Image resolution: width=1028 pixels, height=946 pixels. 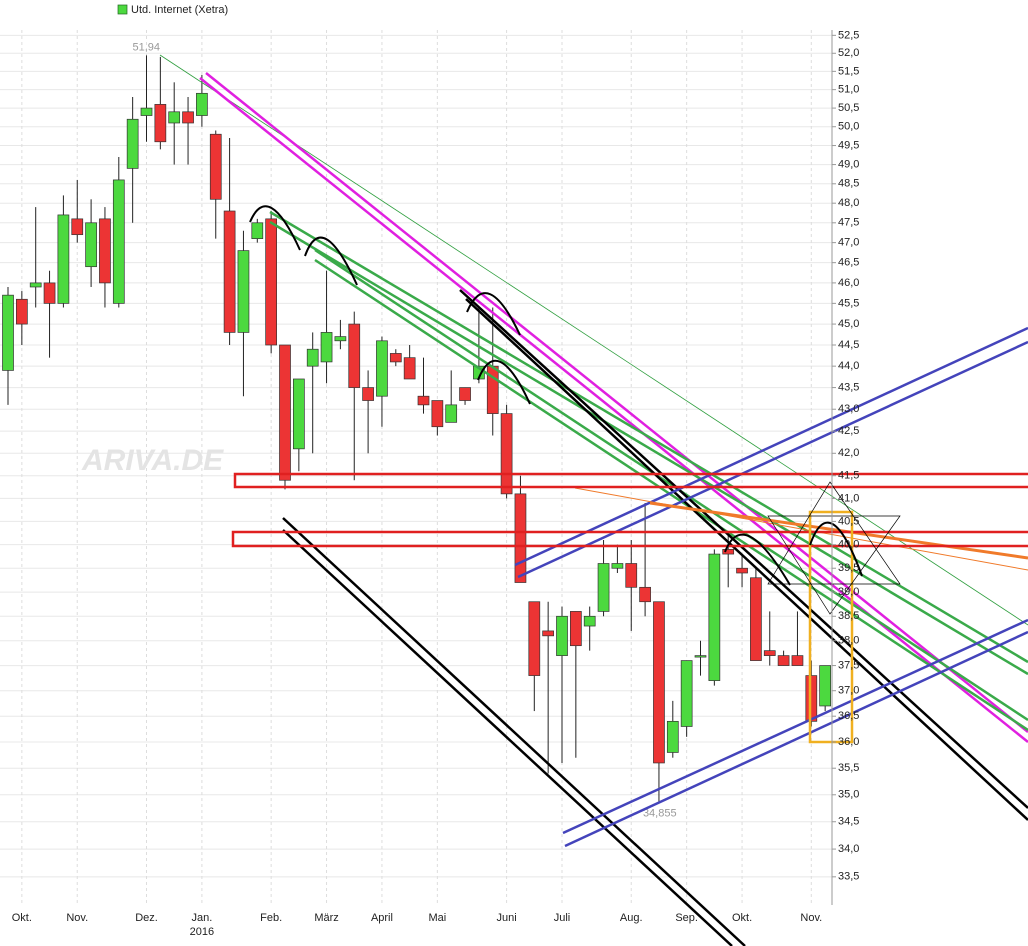 What do you see at coordinates (146, 918) in the screenshot?
I see `x-tick-label: Dez.` at bounding box center [146, 918].